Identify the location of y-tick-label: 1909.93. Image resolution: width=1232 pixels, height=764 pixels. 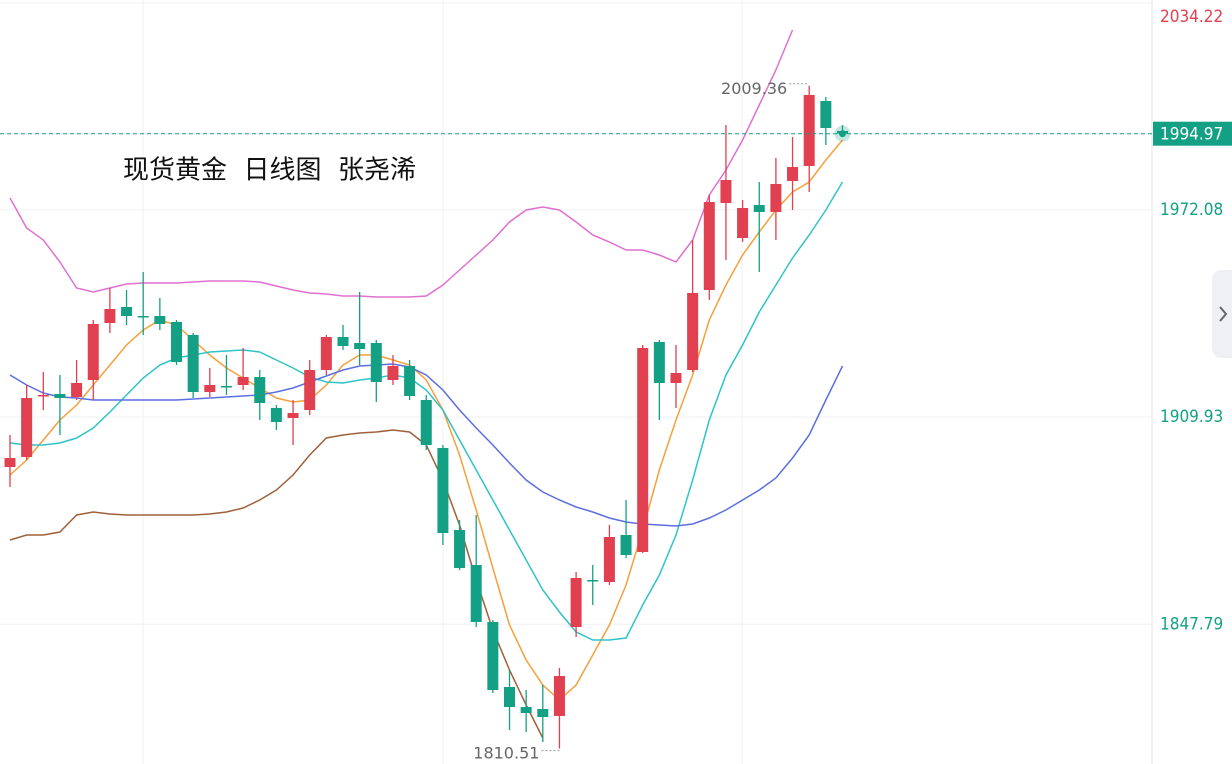
(1191, 417).